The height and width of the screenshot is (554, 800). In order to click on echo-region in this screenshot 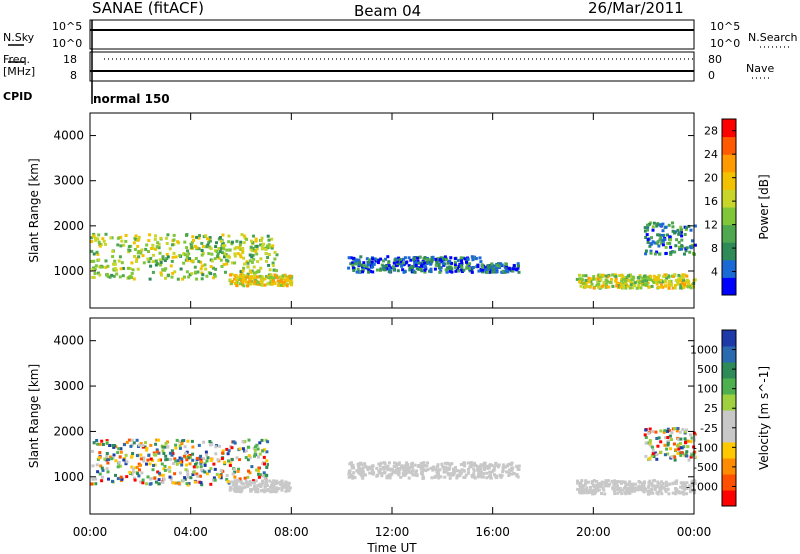, I will do `click(670, 238)`.